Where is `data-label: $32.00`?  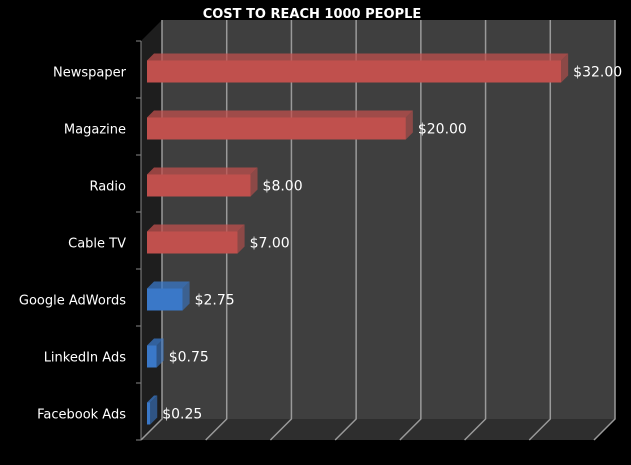 data-label: $32.00 is located at coordinates (597, 73).